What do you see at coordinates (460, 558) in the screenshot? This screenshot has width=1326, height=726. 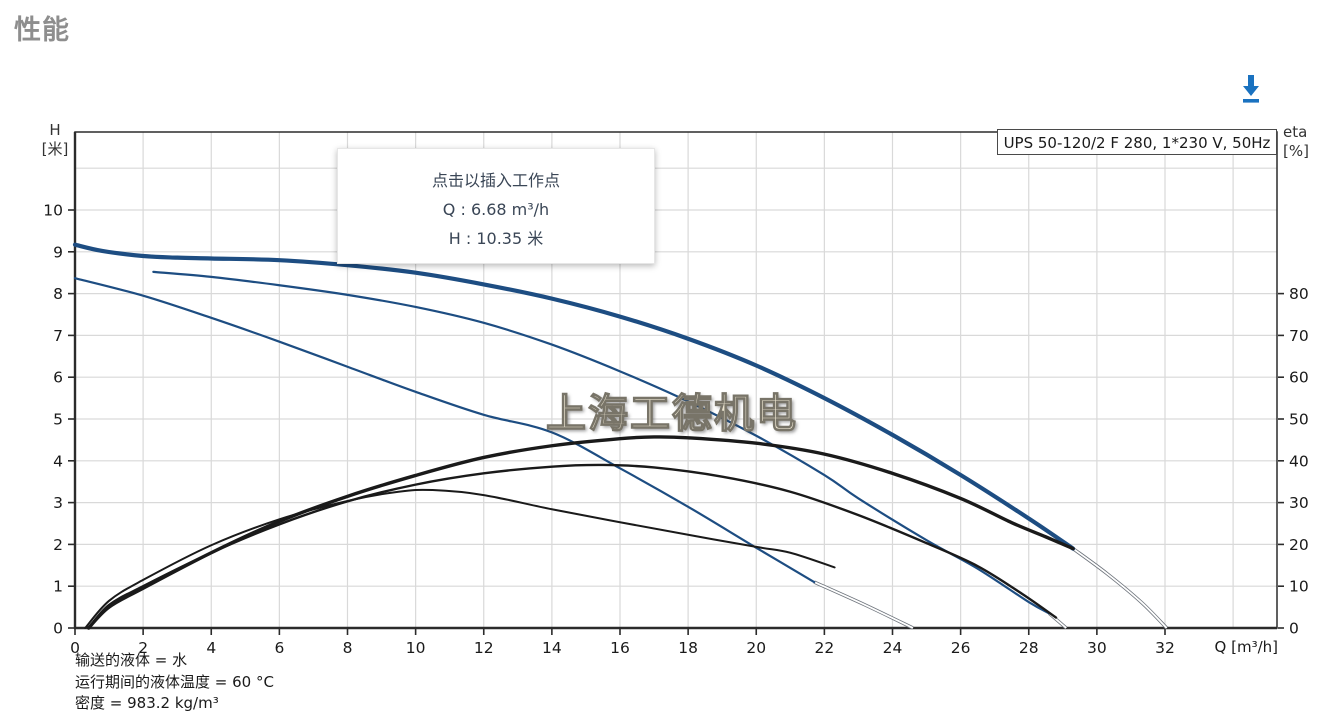 I see `speed1-eta-curve` at bounding box center [460, 558].